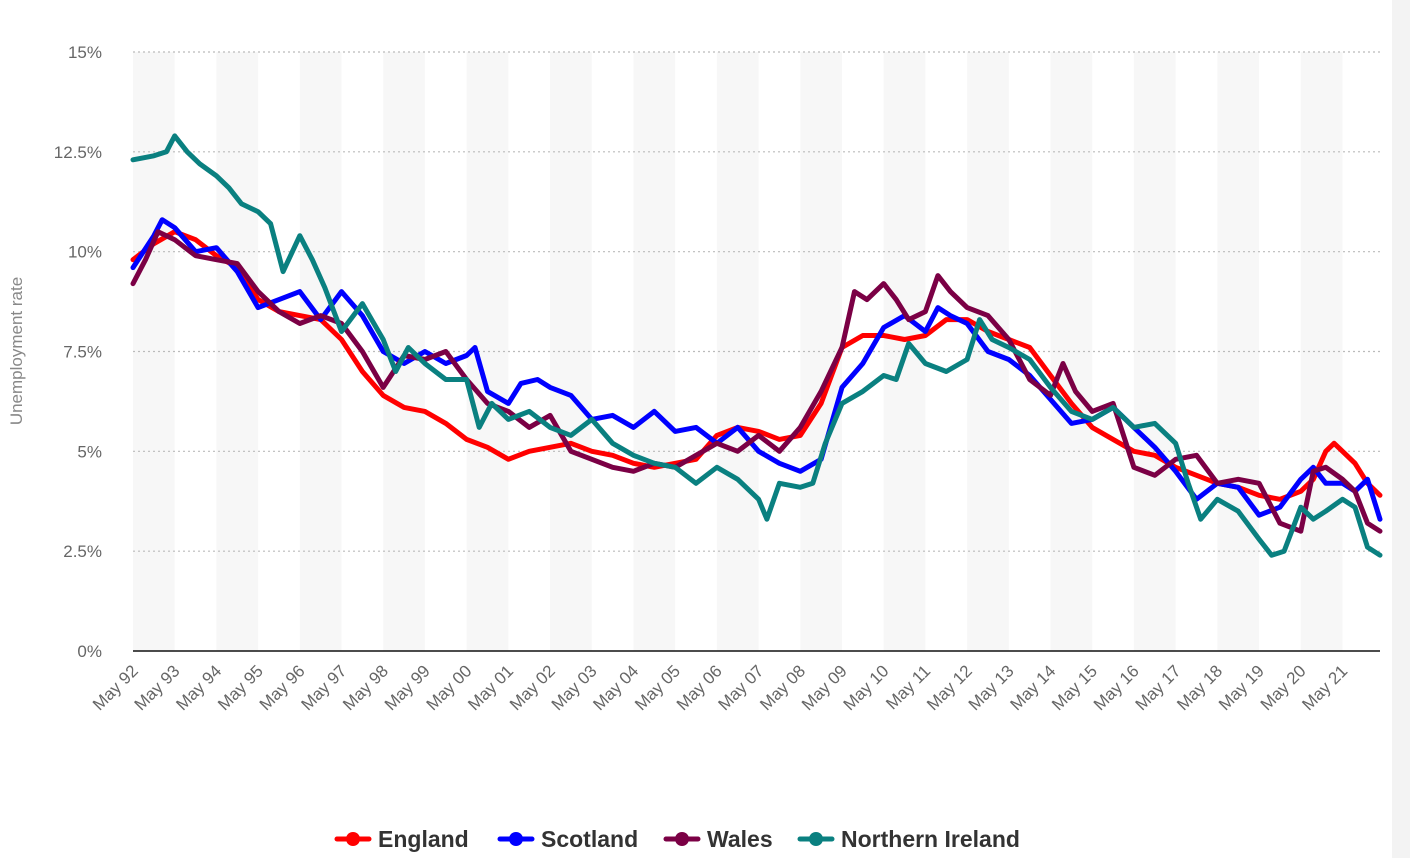 This screenshot has width=1410, height=858. Describe the element at coordinates (615, 687) in the screenshot. I see `x-tick-label: May 04` at that location.